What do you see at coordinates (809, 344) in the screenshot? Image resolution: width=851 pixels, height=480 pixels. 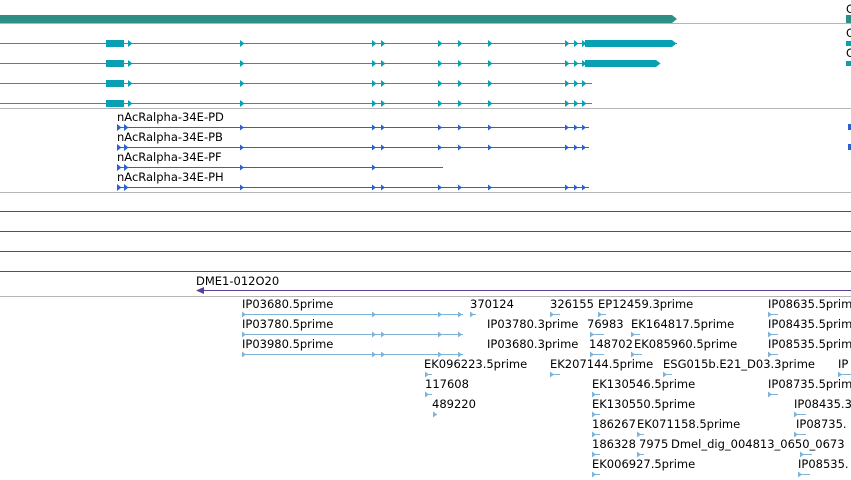 I see `est-label: IP08535.5prime` at bounding box center [809, 344].